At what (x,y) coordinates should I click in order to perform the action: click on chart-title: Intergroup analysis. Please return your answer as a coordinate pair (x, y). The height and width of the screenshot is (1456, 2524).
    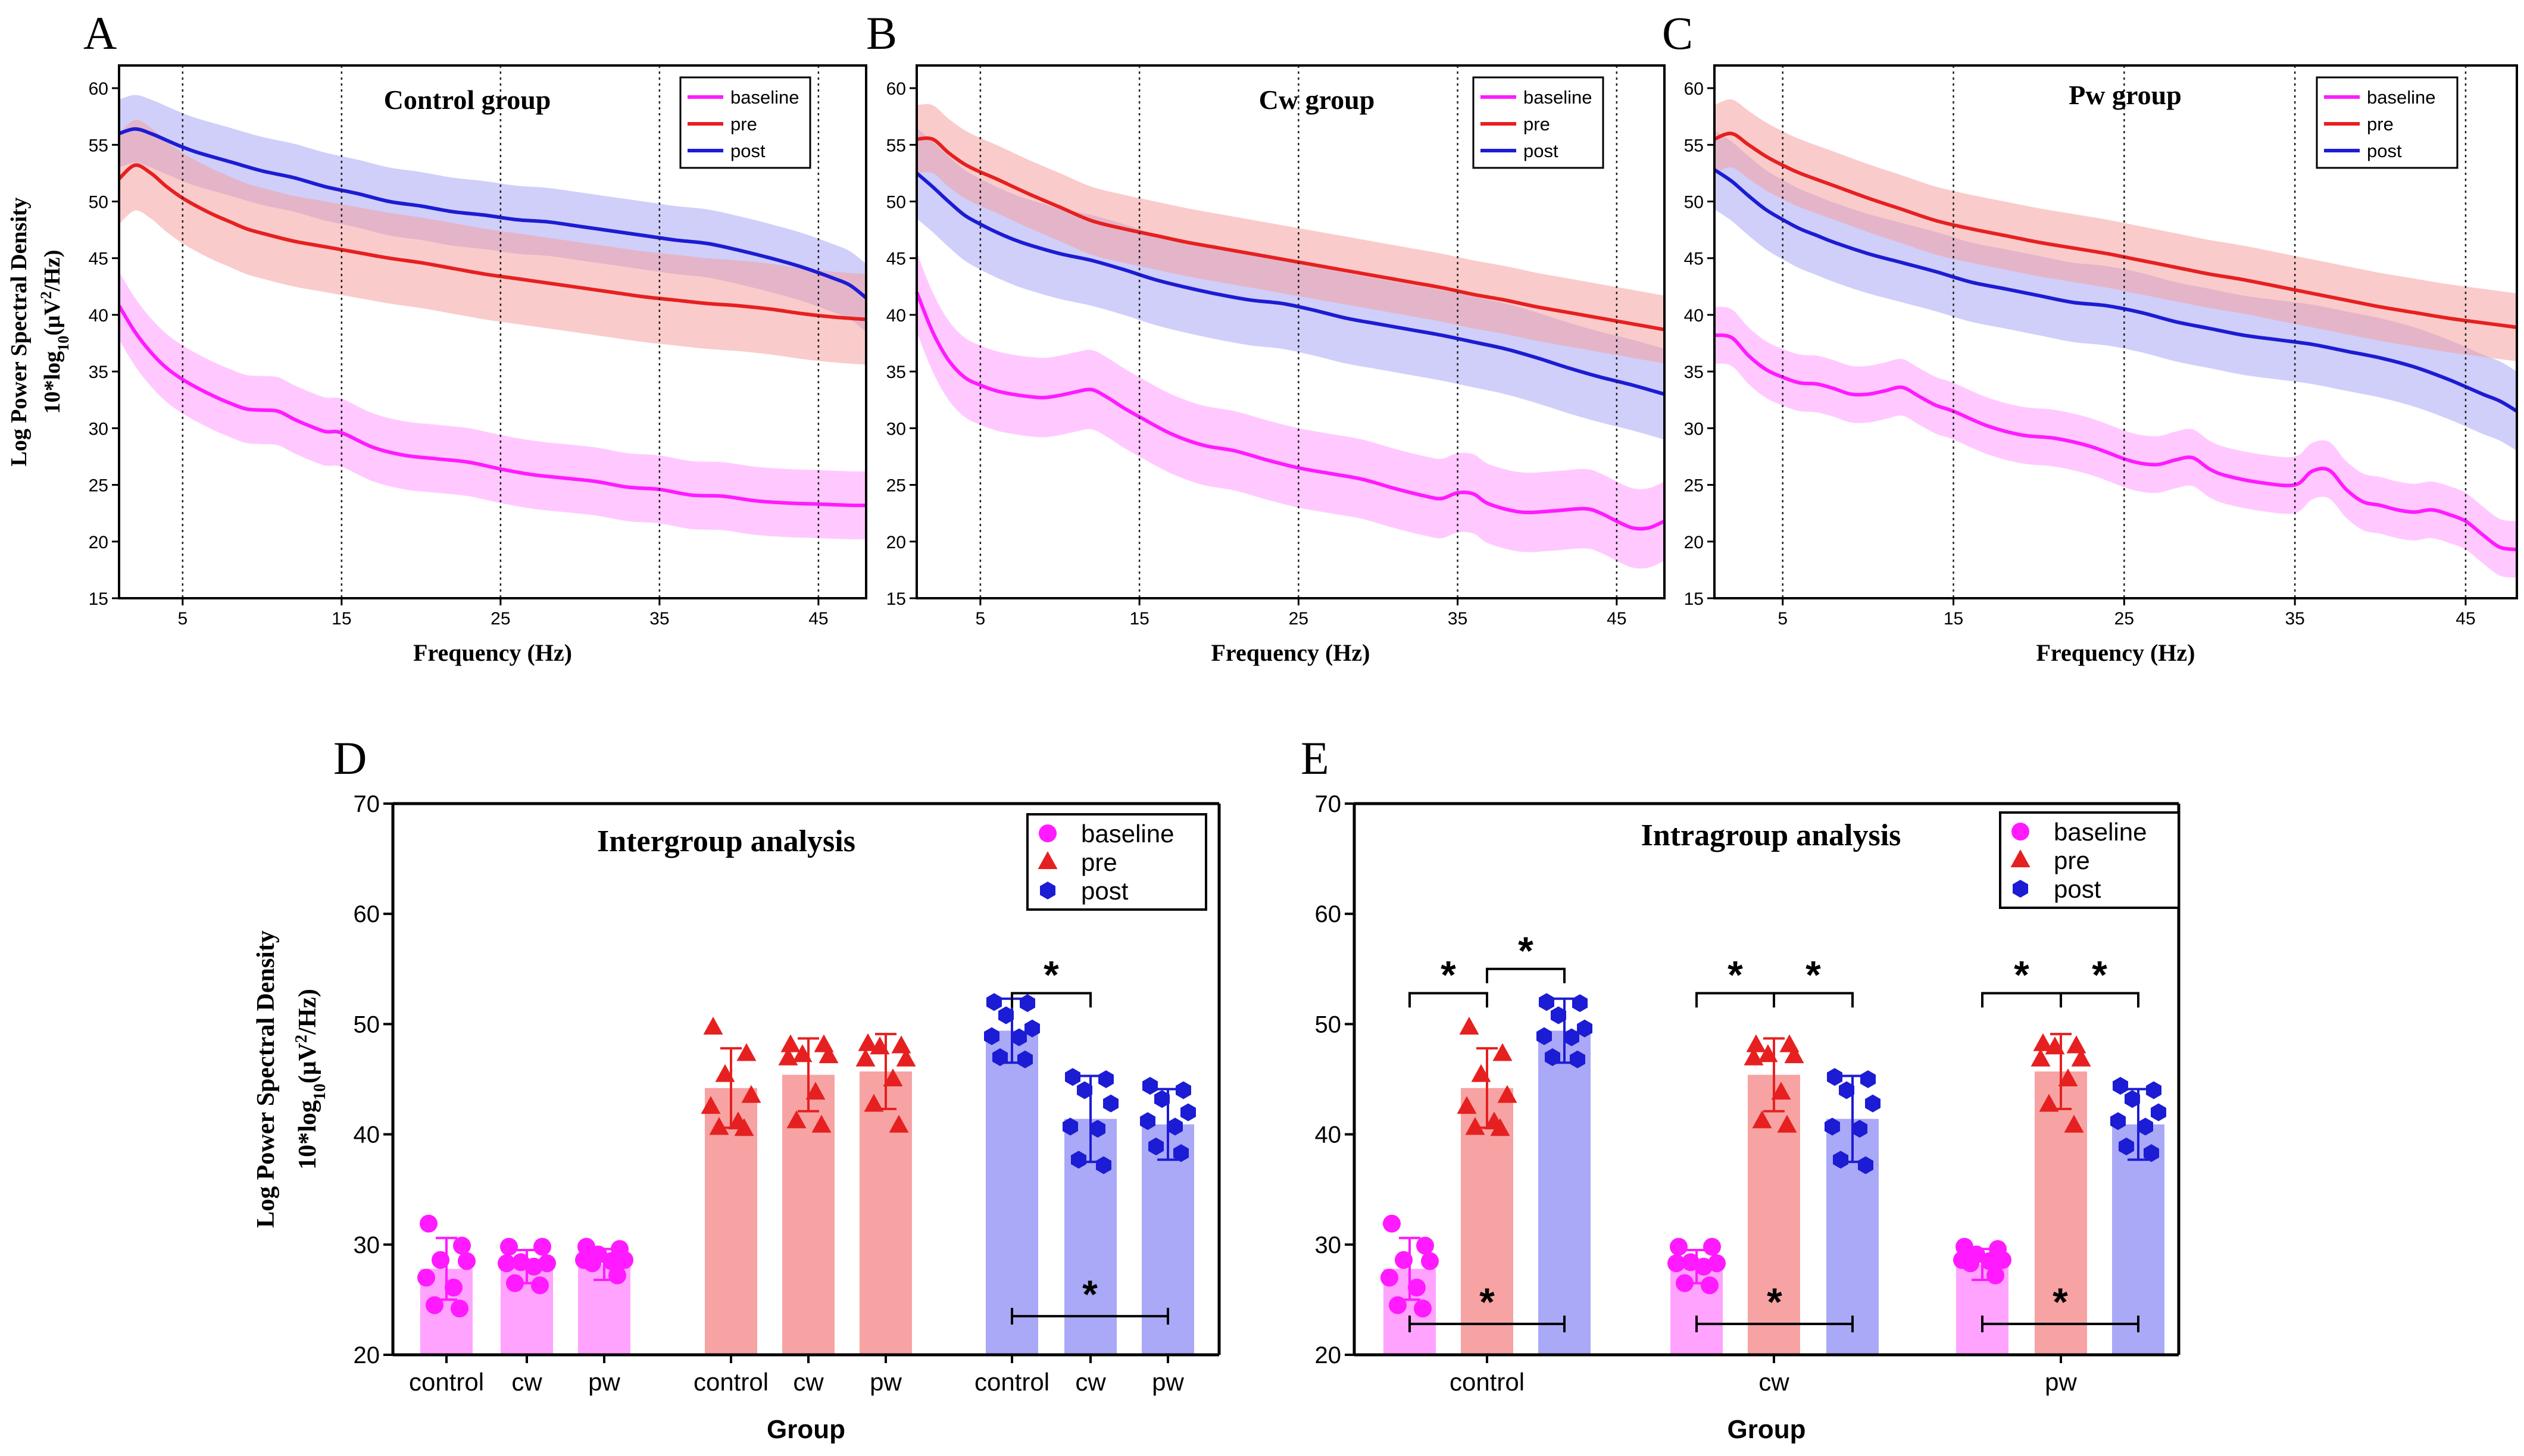
    Looking at the image, I should click on (726, 841).